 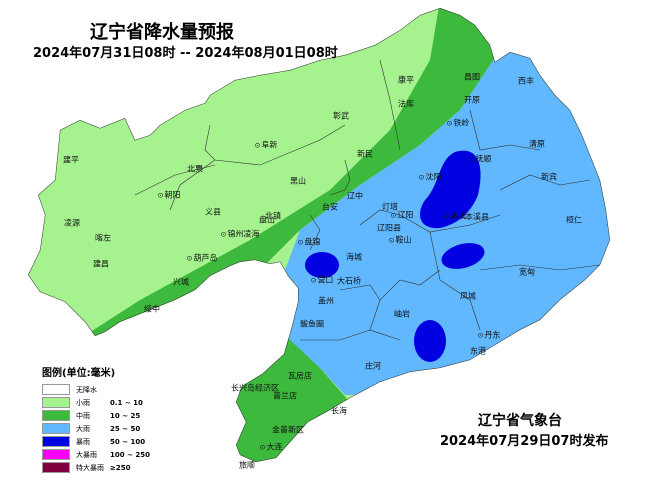 What do you see at coordinates (406, 80) in the screenshot?
I see `place-label: 康平` at bounding box center [406, 80].